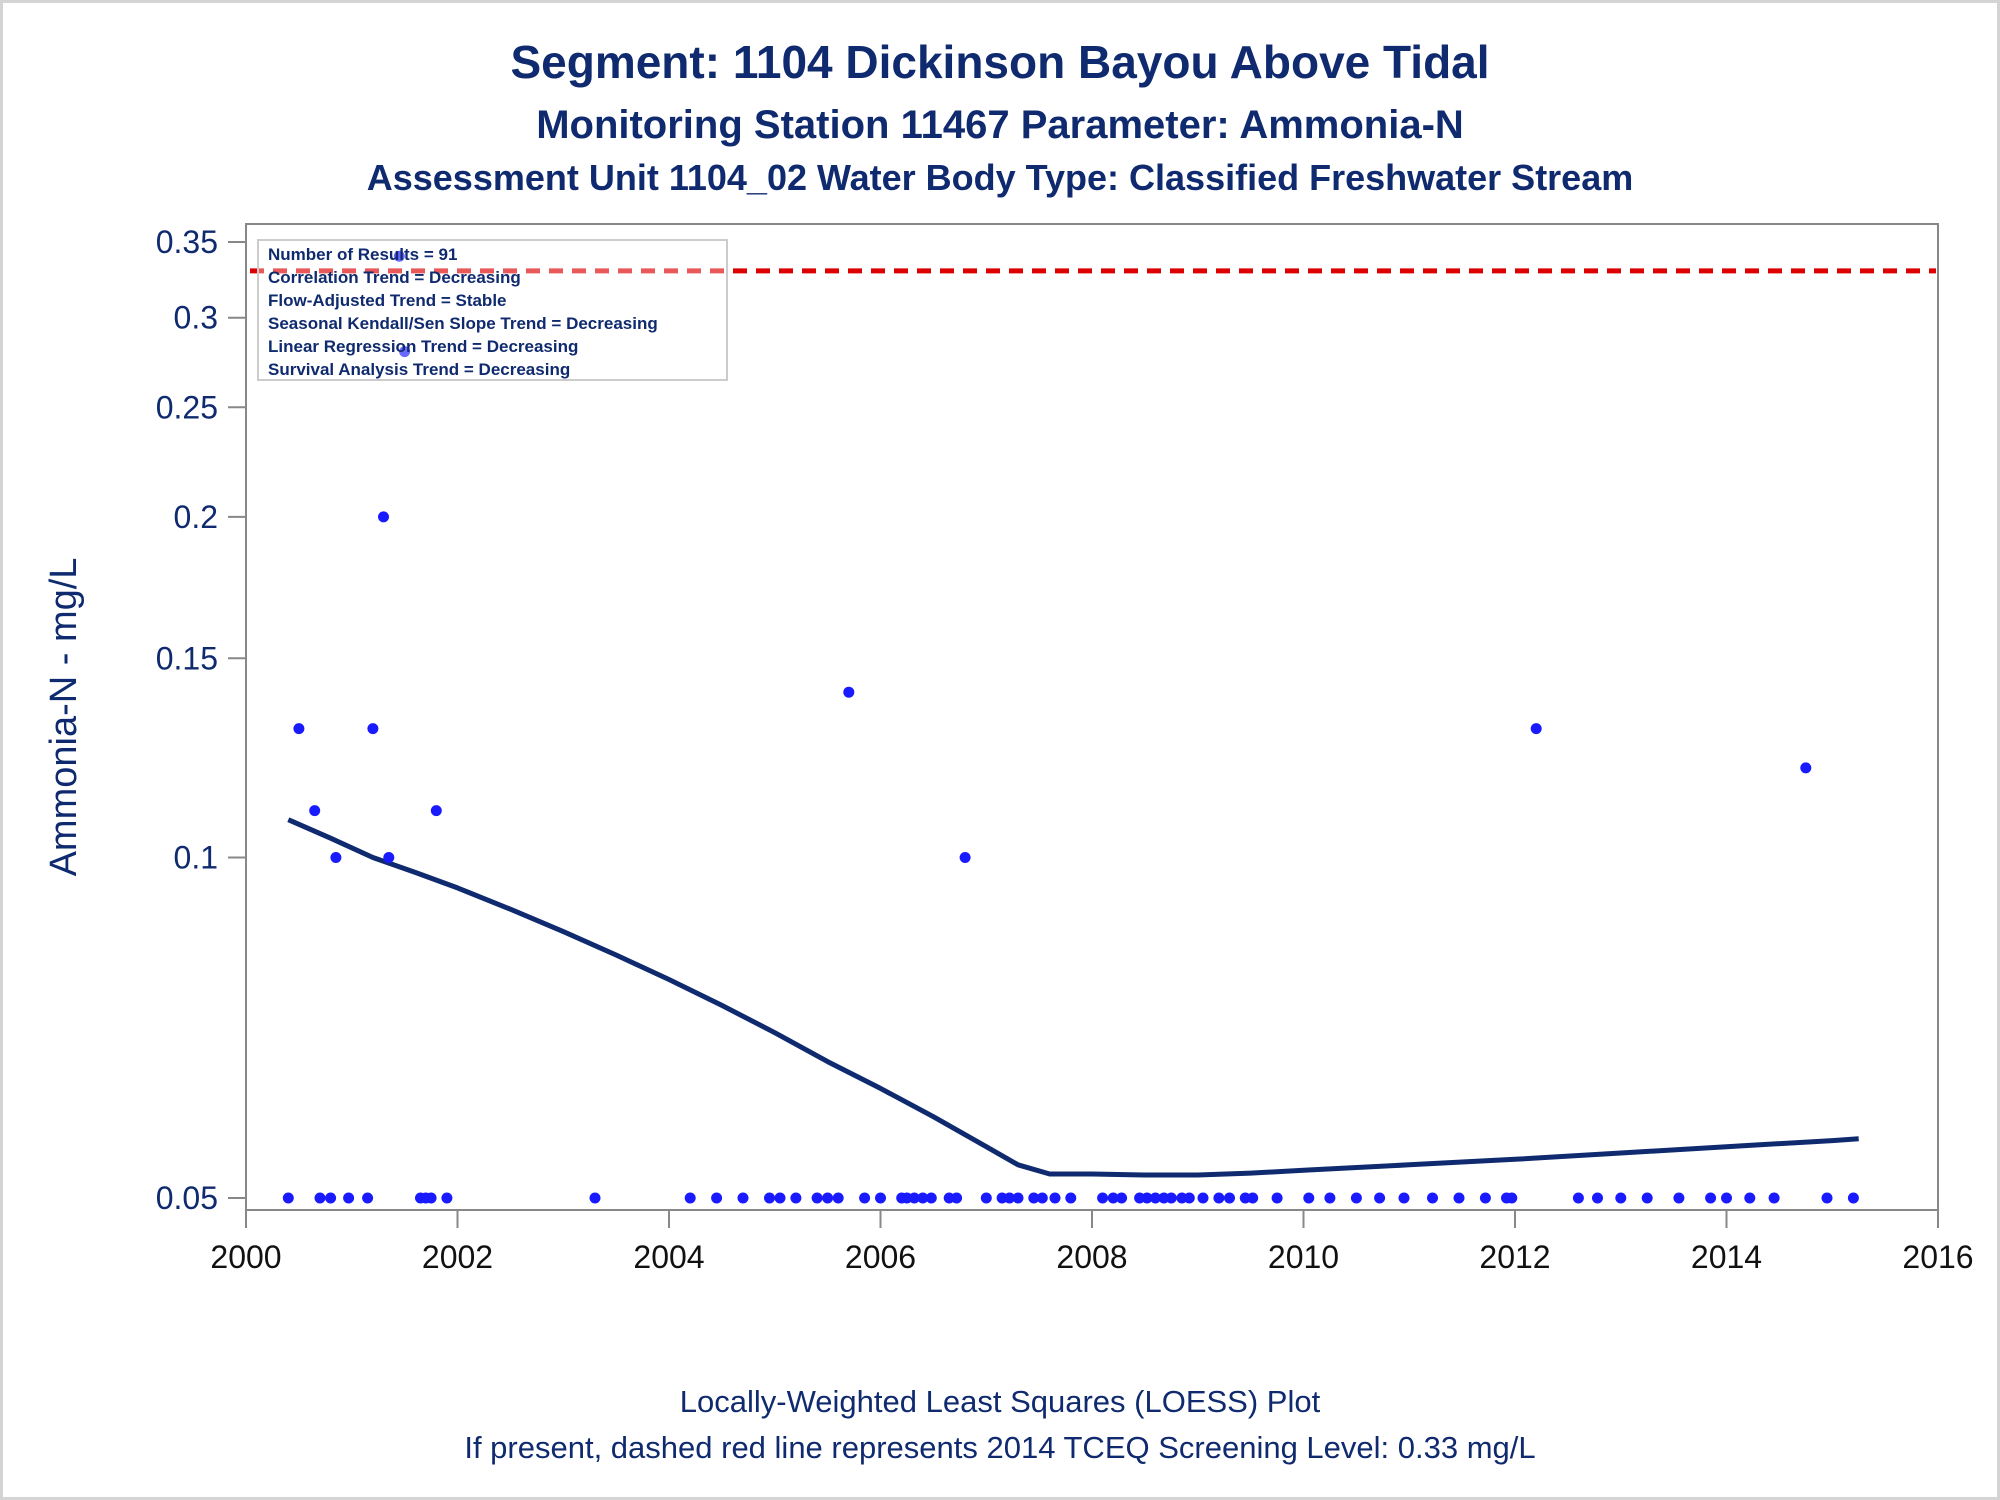 This screenshot has height=1500, width=2000. I want to click on inset-box, so click(492, 310).